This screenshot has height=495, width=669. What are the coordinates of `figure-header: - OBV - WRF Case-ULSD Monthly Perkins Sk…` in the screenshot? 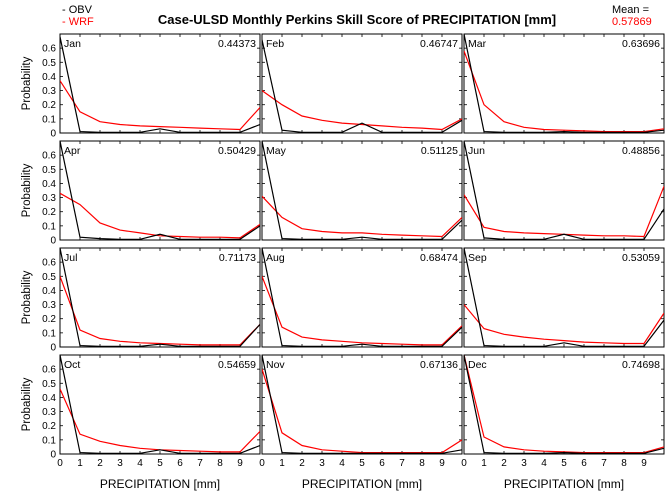 It's located at (357, 16).